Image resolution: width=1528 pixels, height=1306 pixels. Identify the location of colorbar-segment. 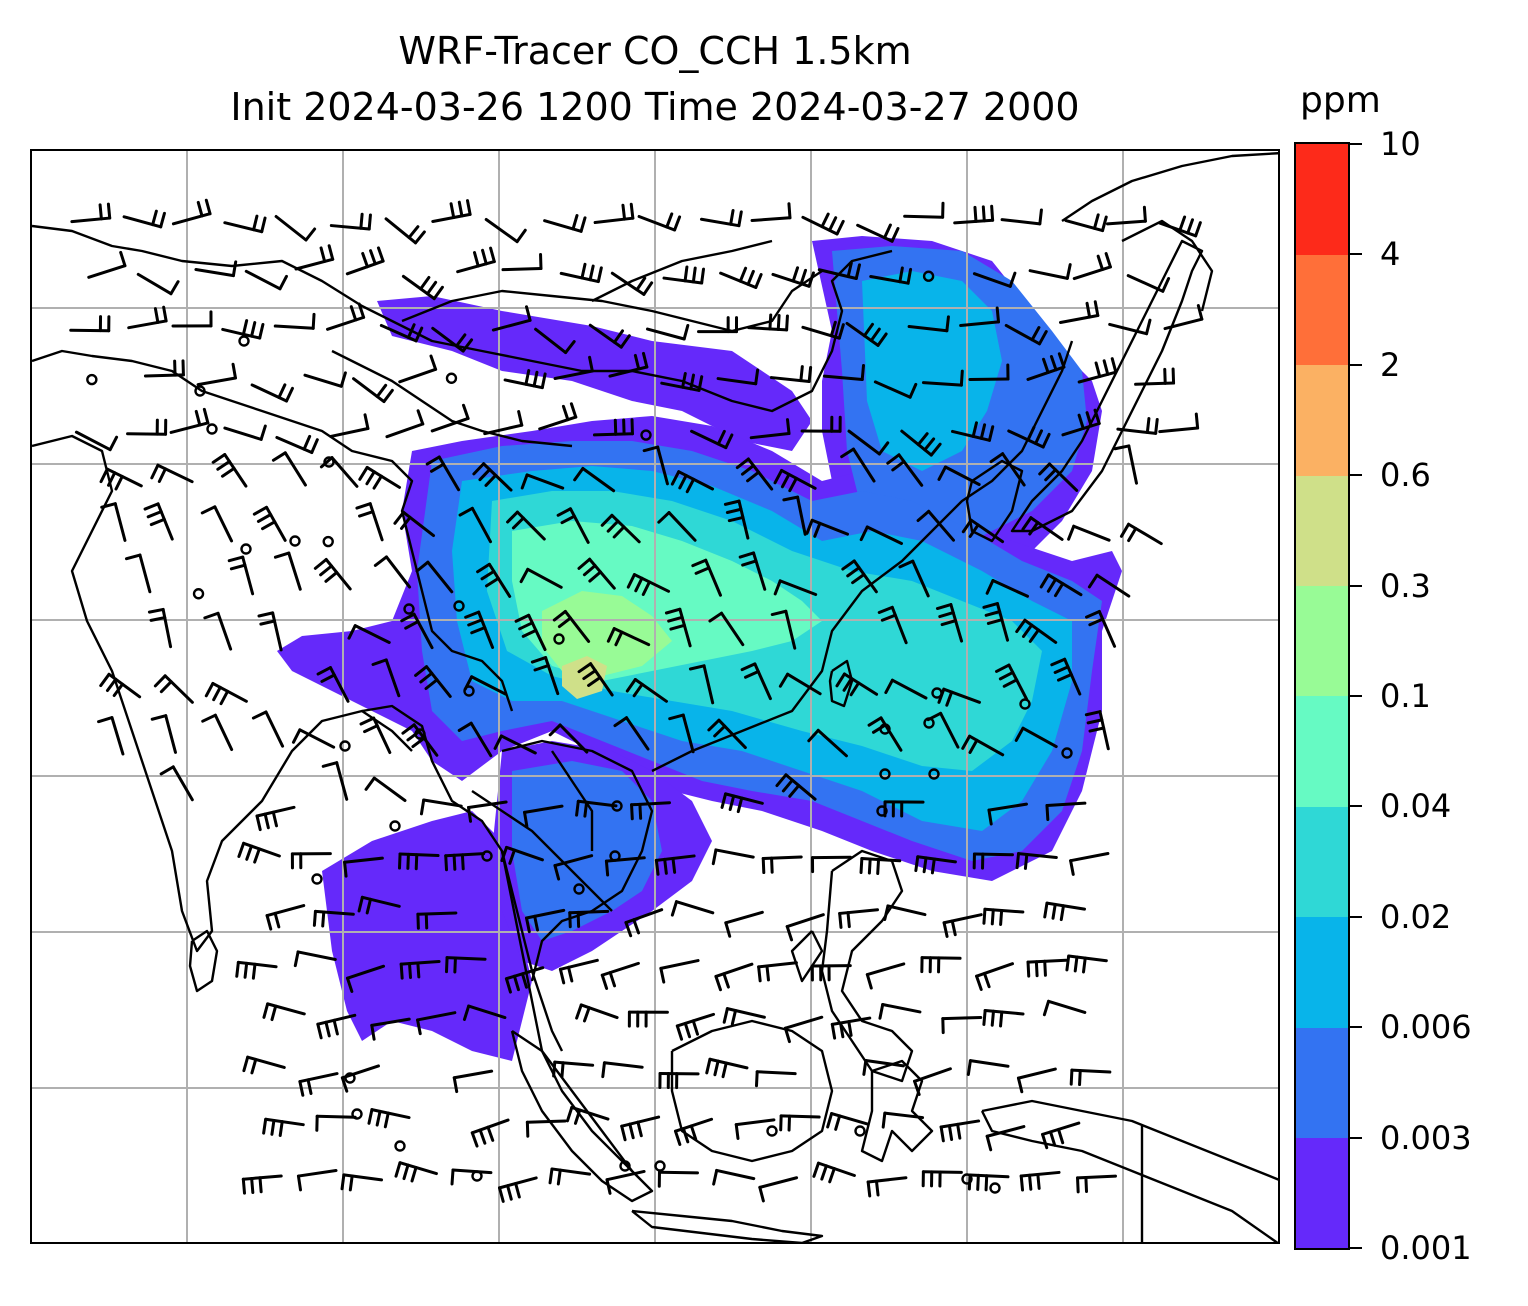
(1322, 199).